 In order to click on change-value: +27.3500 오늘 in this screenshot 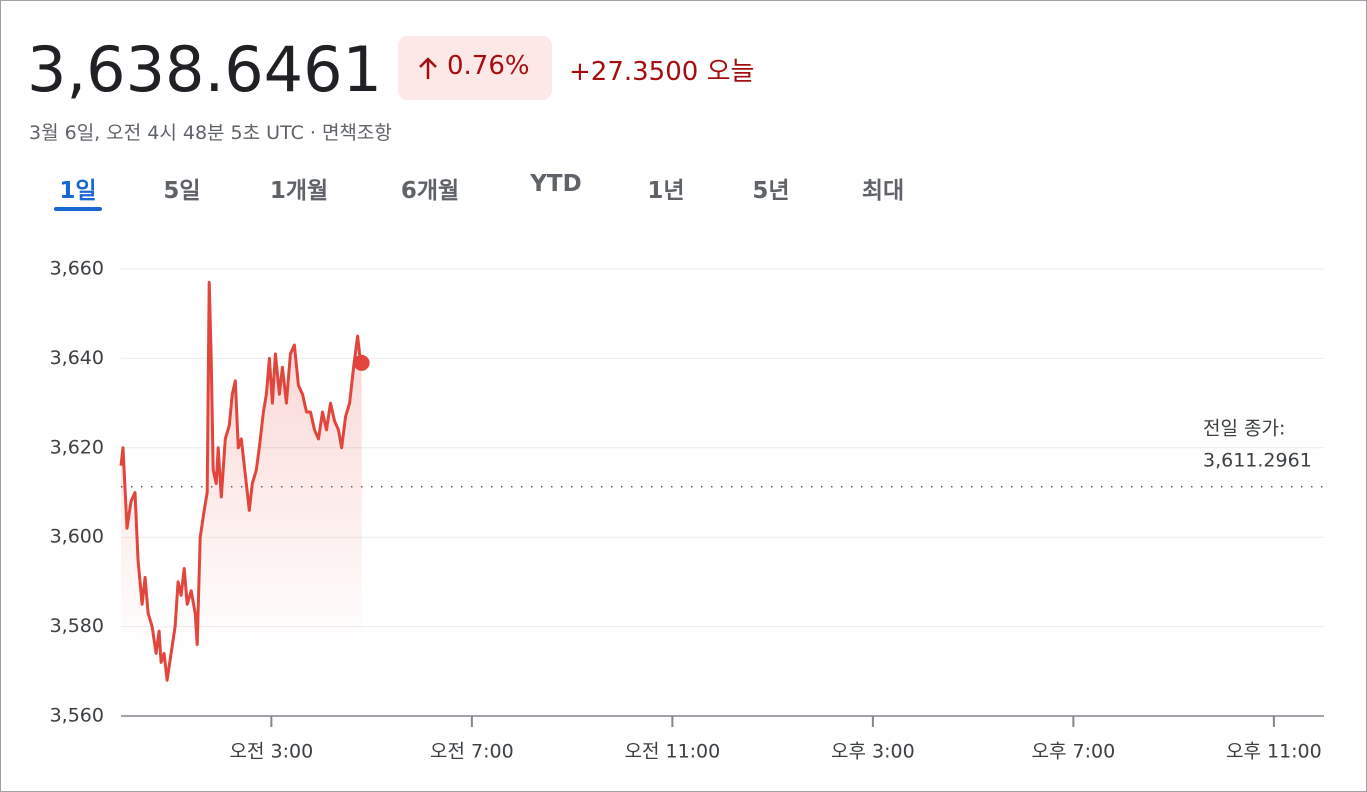, I will do `click(662, 72)`.